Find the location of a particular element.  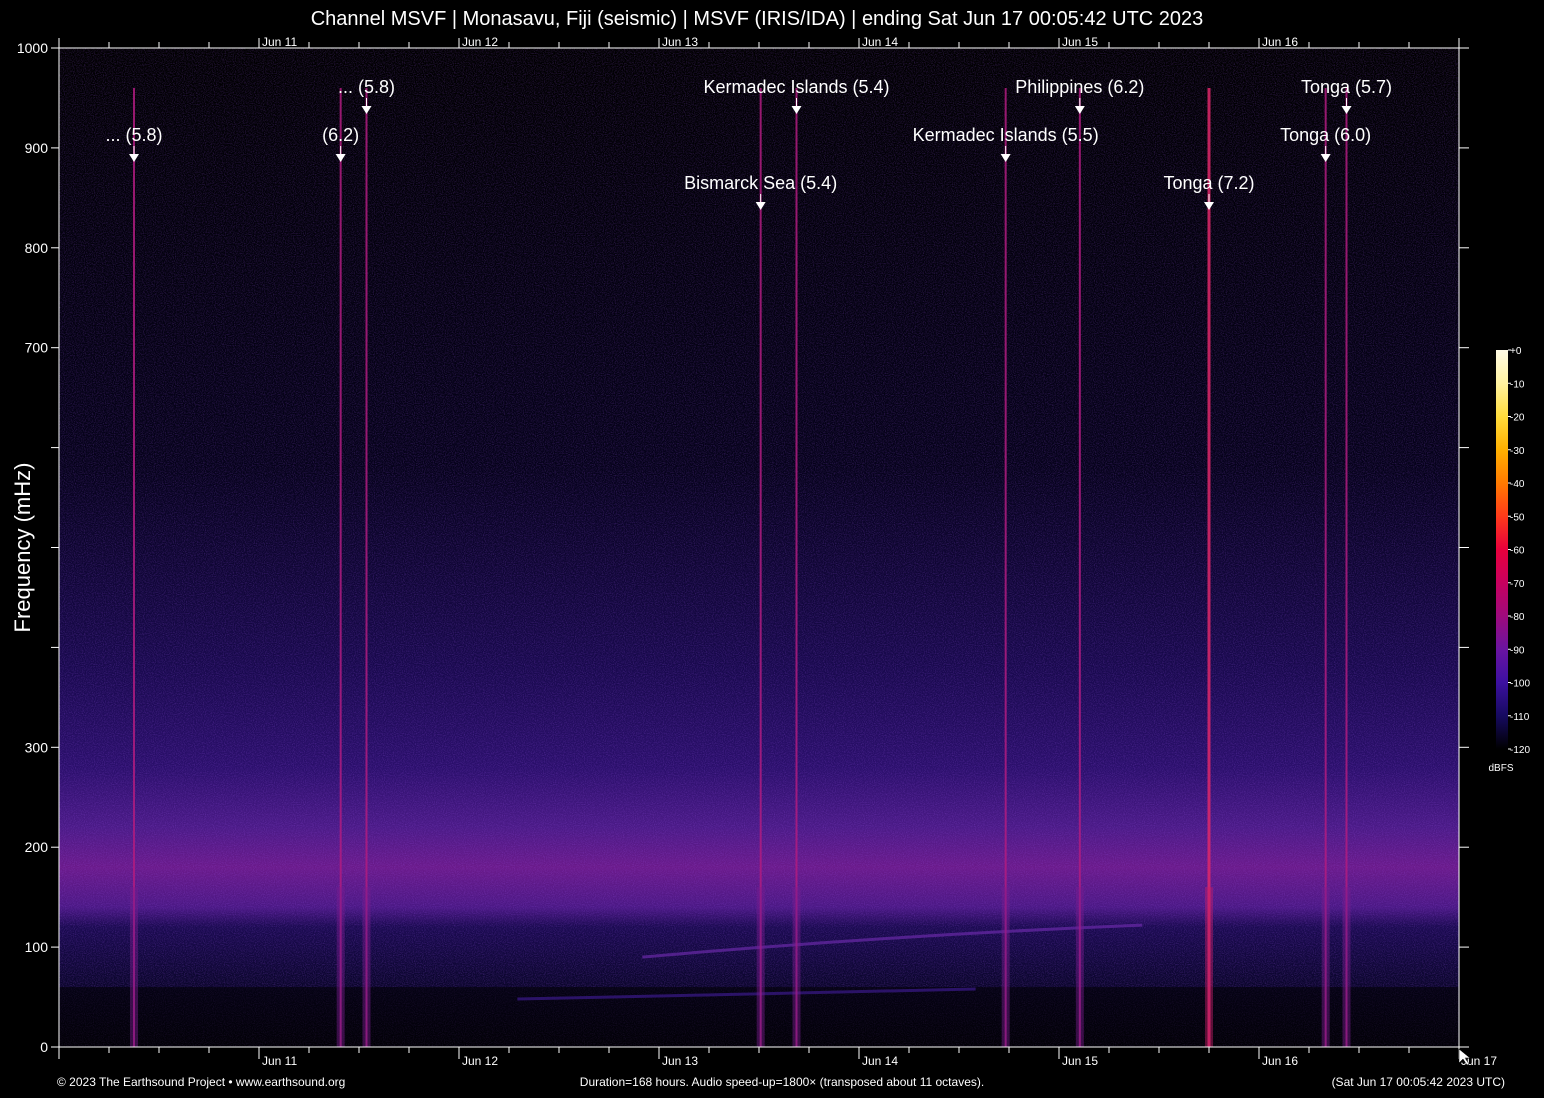

event-label: Kermadec Islands (5.5) is located at coordinates (1006, 135).